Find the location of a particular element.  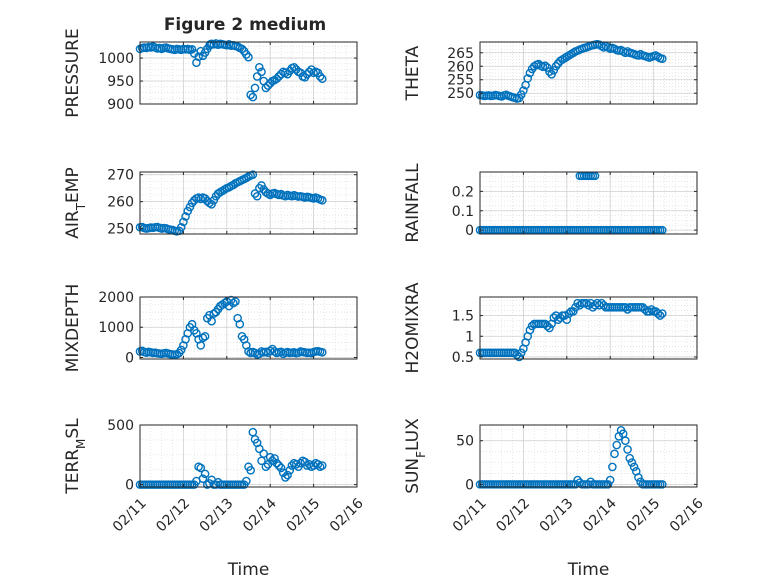

y-axis-label-main: THETA is located at coordinates (413, 73).